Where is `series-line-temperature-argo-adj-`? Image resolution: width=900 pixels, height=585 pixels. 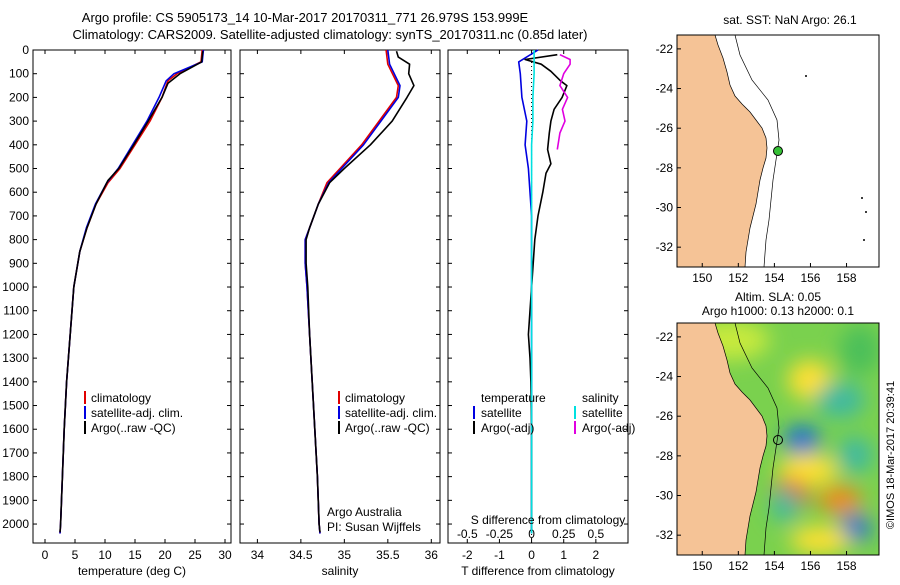
series-line-temperature-argo-adj- is located at coordinates (546, 293).